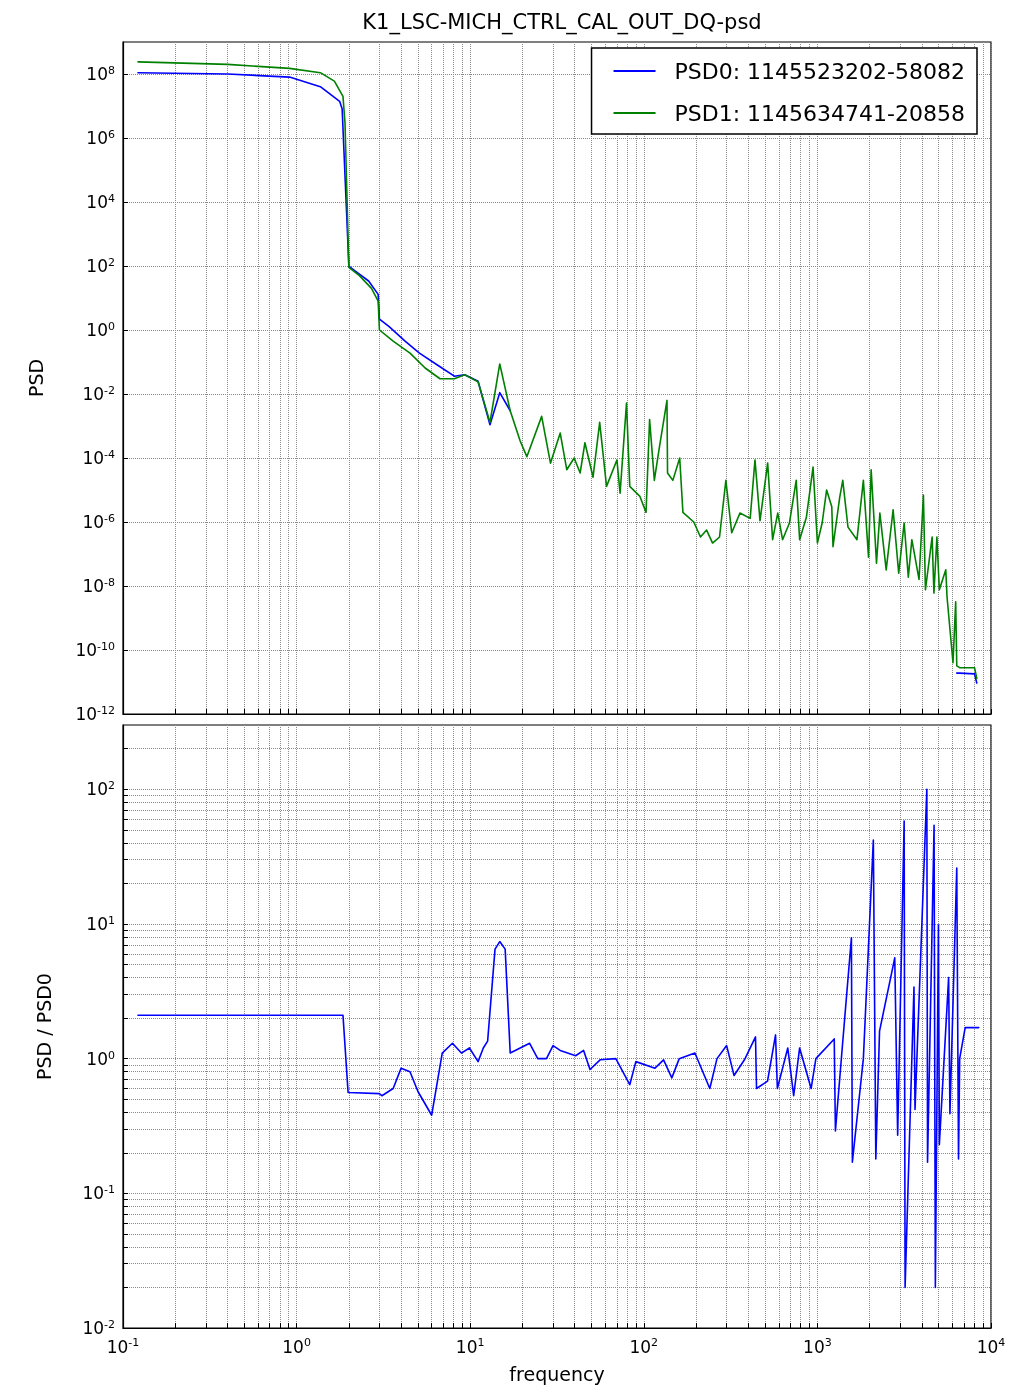  What do you see at coordinates (43, 1026) in the screenshot?
I see `y-axis-title: PSD / PSD0` at bounding box center [43, 1026].